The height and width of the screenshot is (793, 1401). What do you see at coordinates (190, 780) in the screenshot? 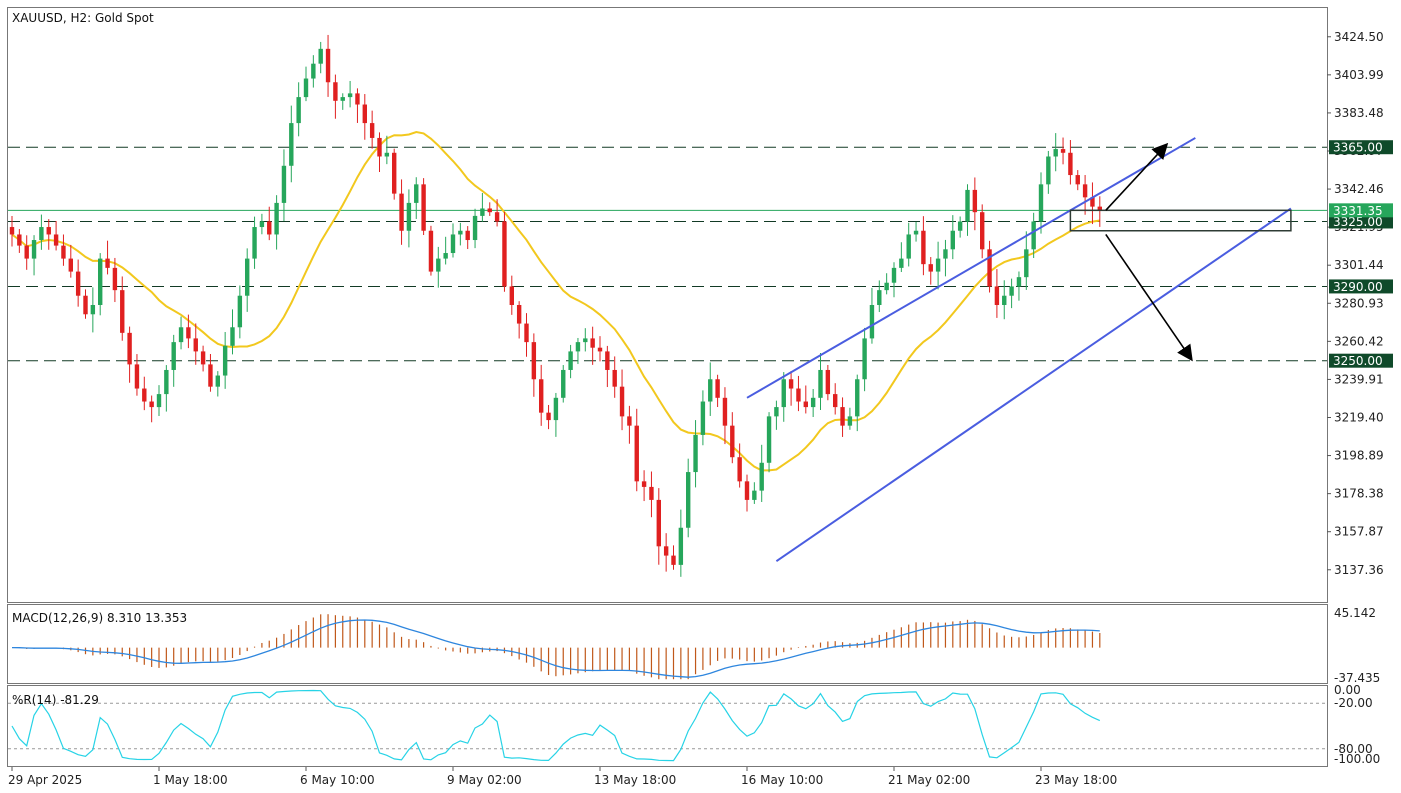
I see `x-tick-label: 1 May 18:00` at bounding box center [190, 780].